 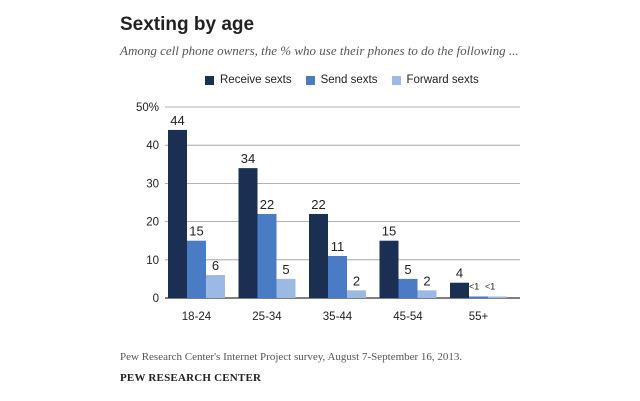 I want to click on y-tick-label: 40, so click(x=152, y=146).